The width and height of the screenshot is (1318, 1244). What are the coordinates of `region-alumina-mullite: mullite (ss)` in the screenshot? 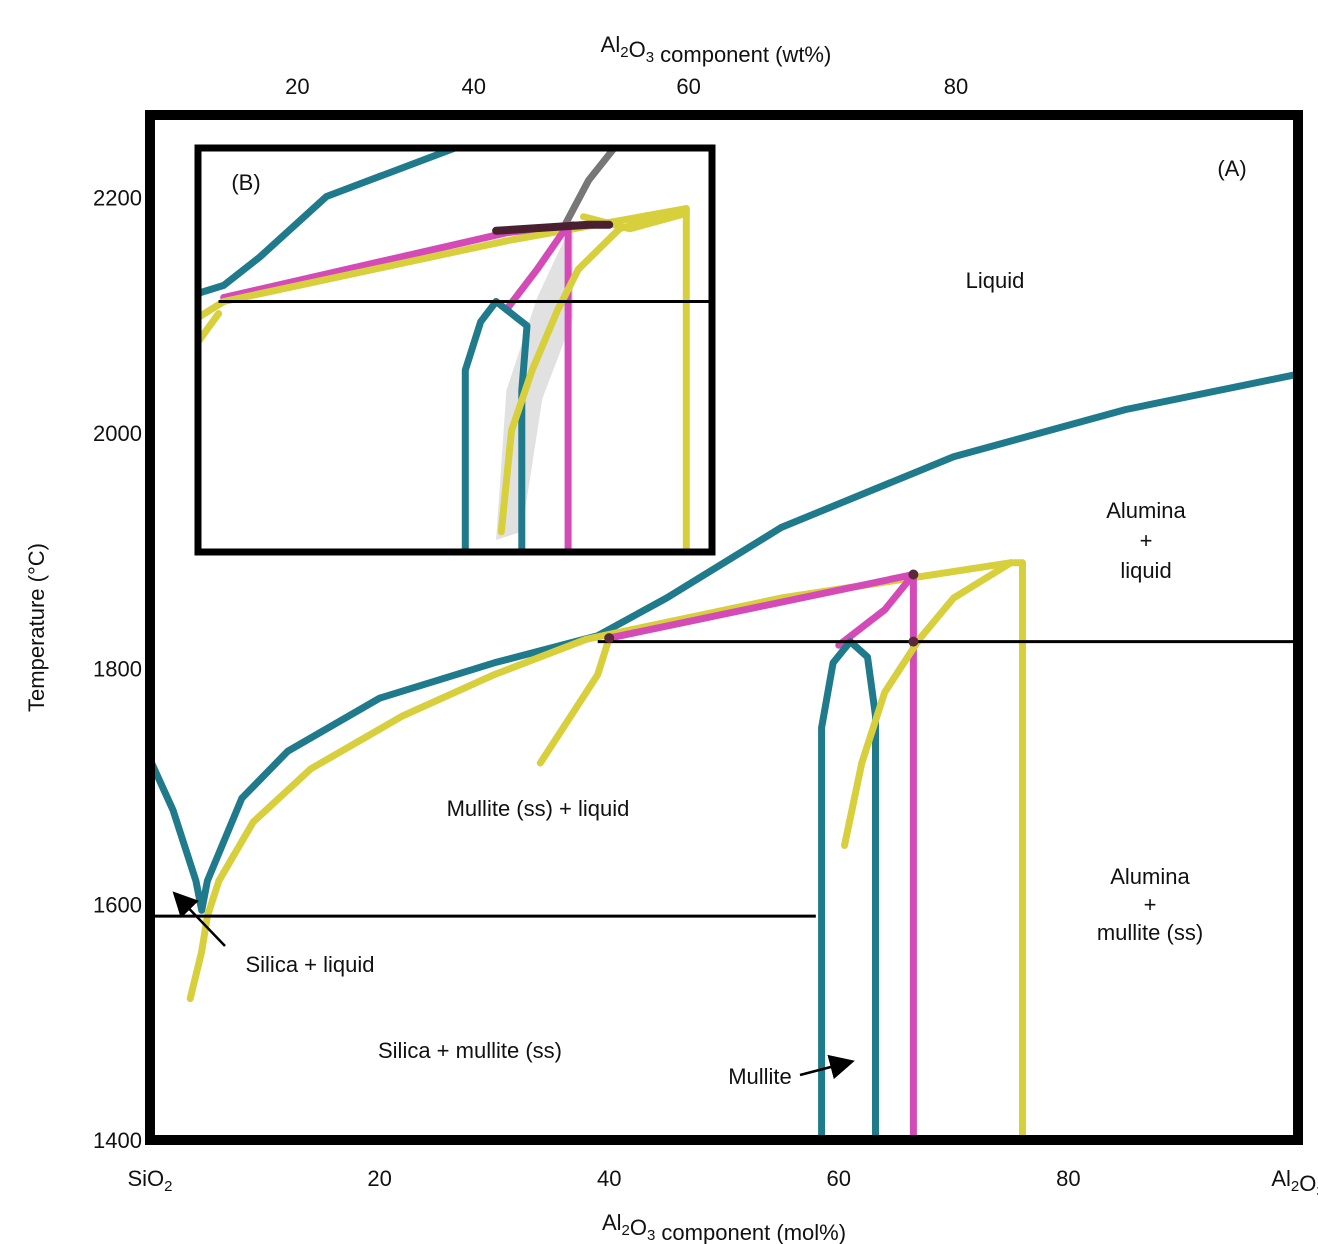 It's located at (1150, 932).